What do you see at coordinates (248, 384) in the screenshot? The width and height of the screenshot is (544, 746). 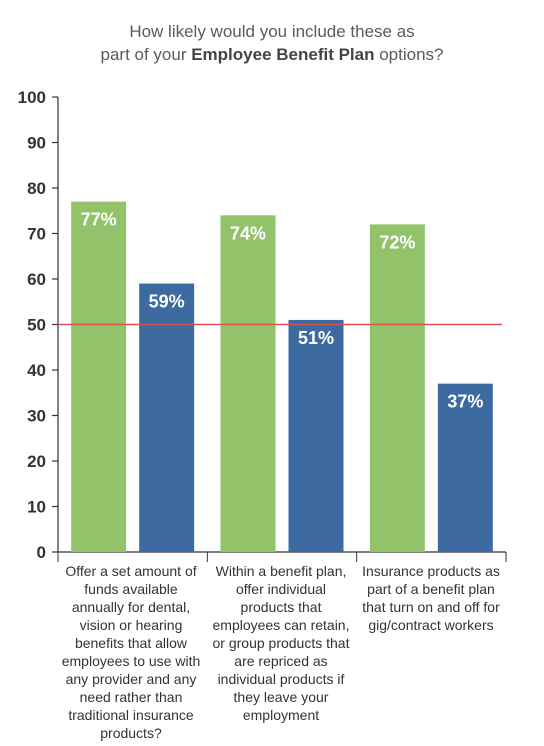 I see `bar-series1-category2` at bounding box center [248, 384].